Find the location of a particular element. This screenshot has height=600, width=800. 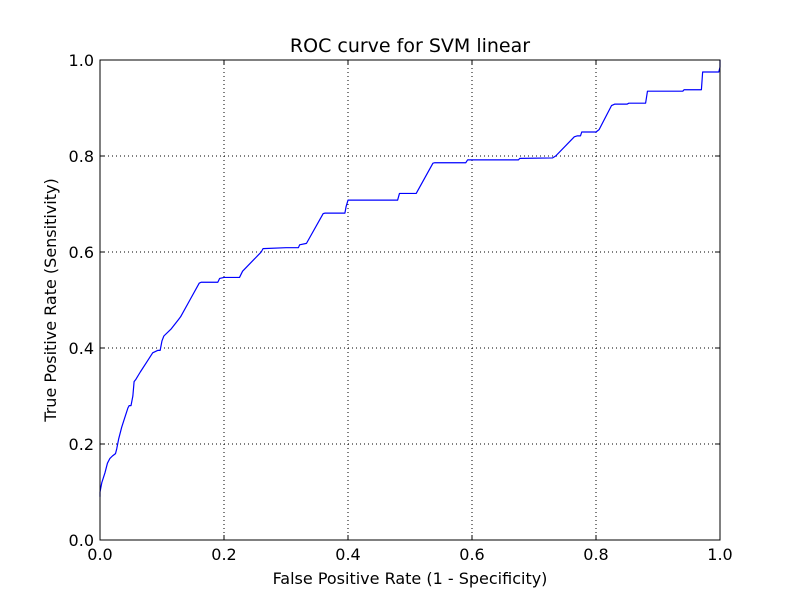

x-axis-label: False Positive Rate (1 - Specificity) is located at coordinates (410, 578).